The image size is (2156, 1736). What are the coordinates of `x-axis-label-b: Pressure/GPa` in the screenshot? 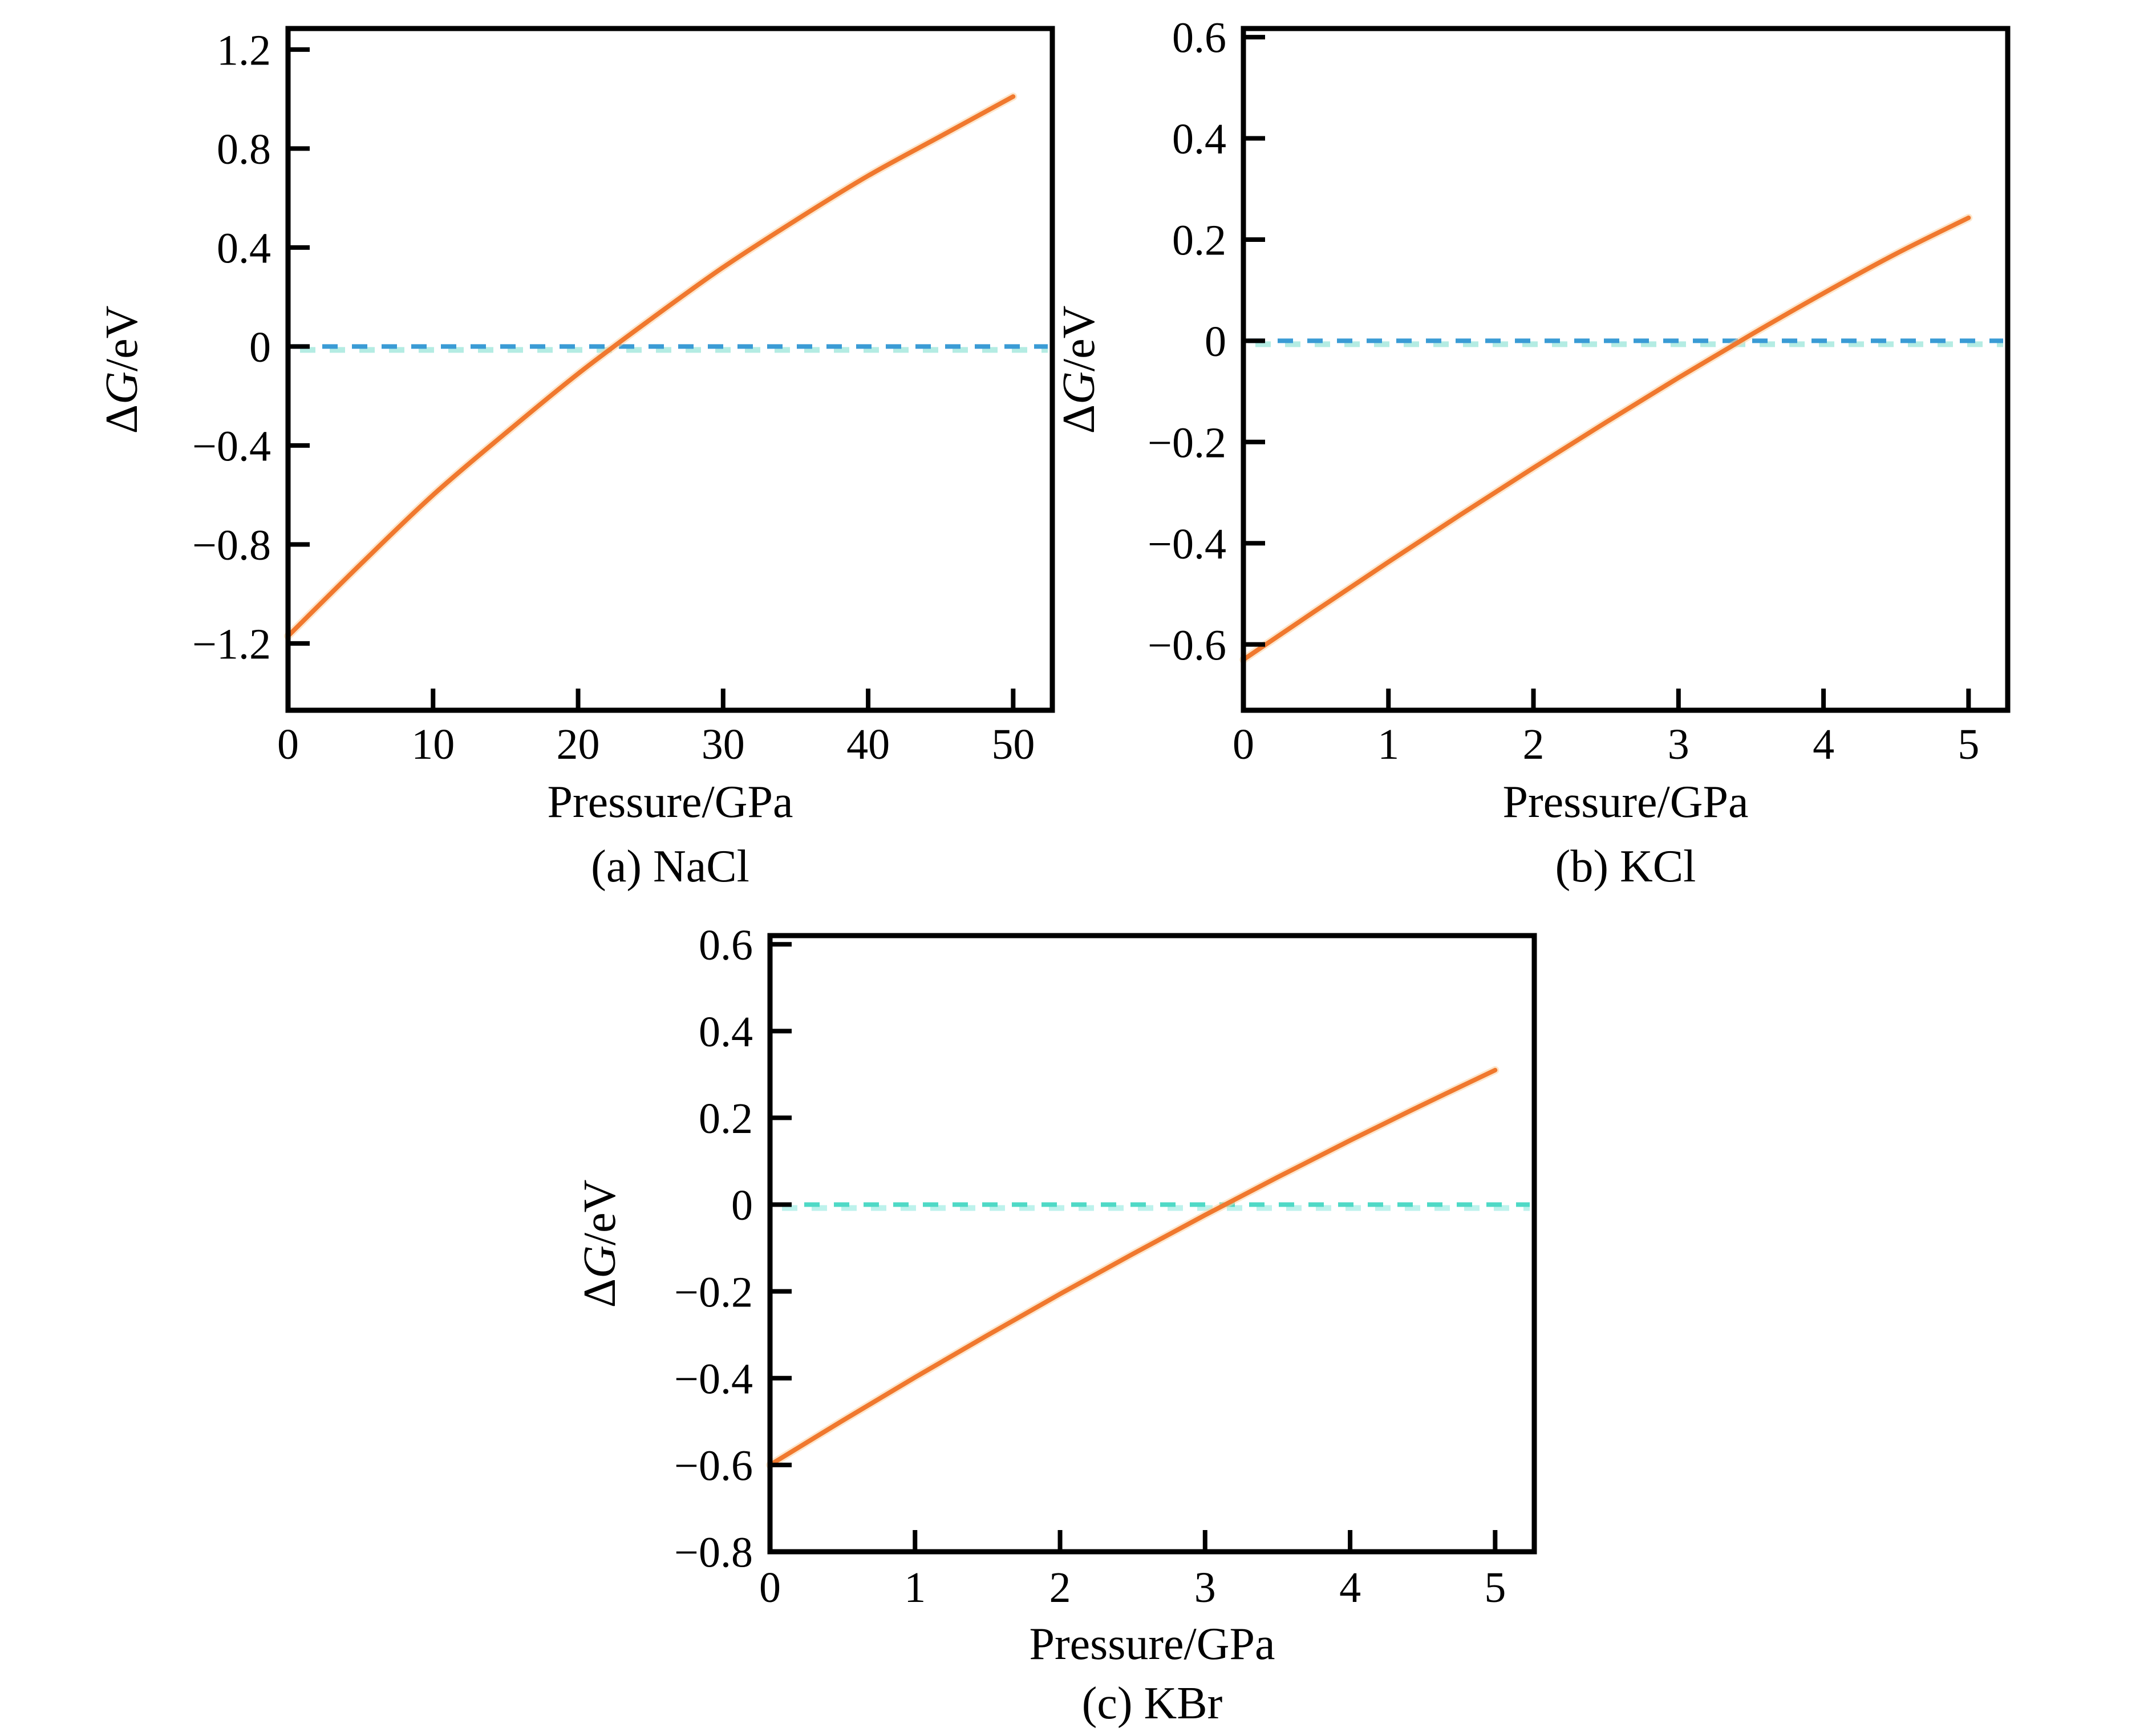 It's located at (1625, 802).